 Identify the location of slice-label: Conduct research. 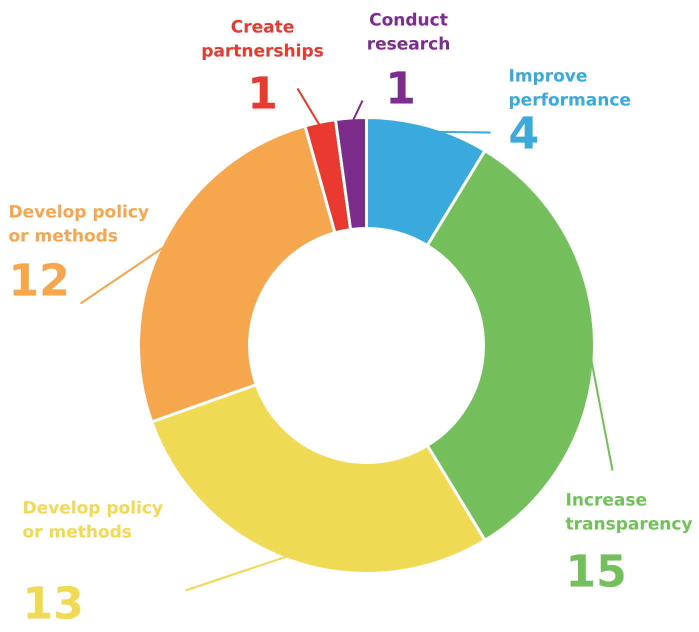
(408, 32).